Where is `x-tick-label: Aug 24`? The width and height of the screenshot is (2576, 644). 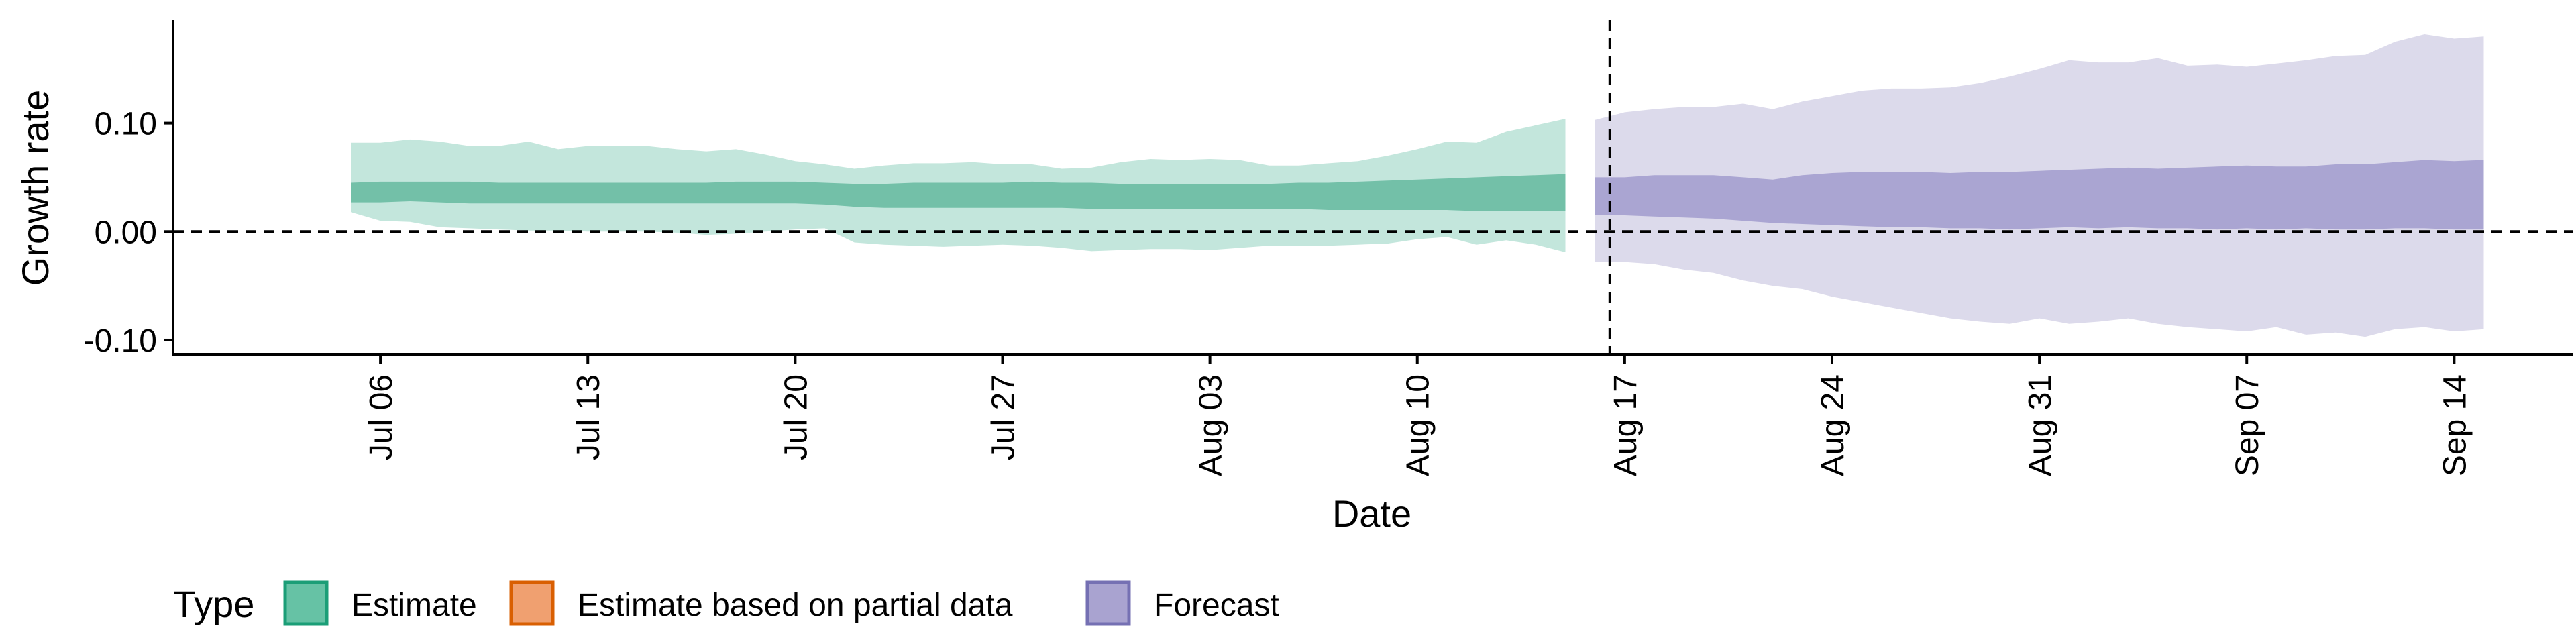 x-tick-label: Aug 24 is located at coordinates (1833, 425).